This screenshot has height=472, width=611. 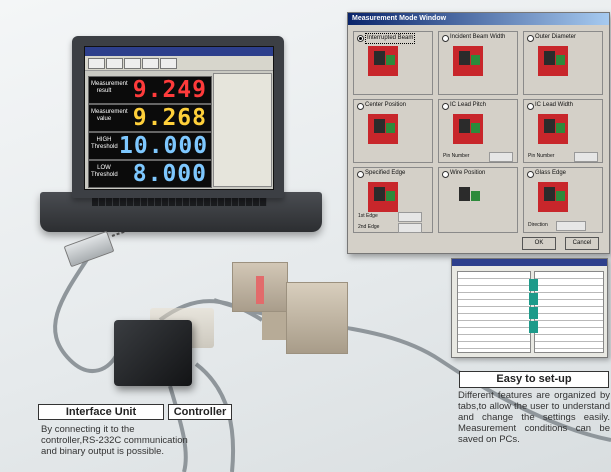 What do you see at coordinates (383, 129) in the screenshot?
I see `center-position-icon` at bounding box center [383, 129].